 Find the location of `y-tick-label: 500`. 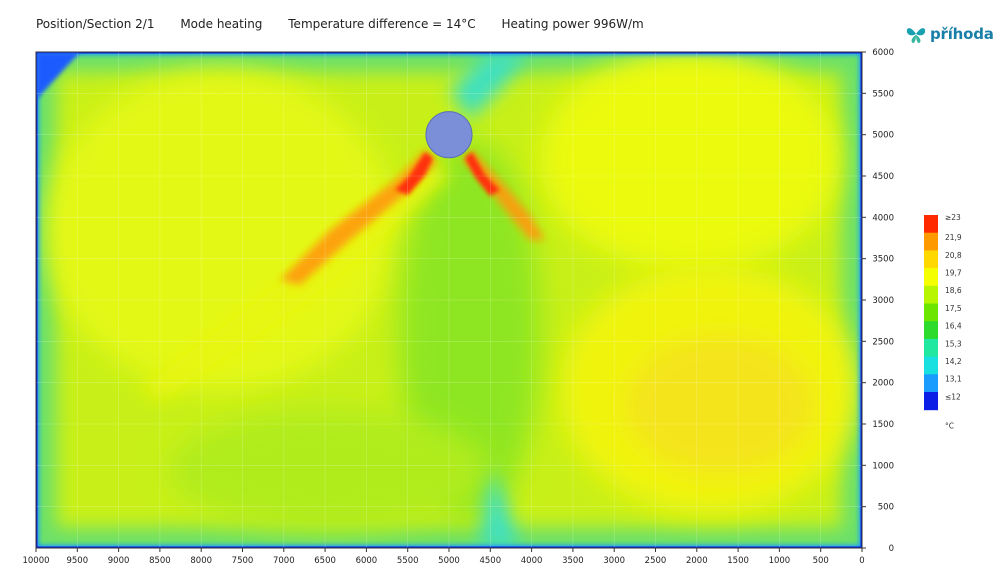

y-tick-label: 500 is located at coordinates (886, 508).